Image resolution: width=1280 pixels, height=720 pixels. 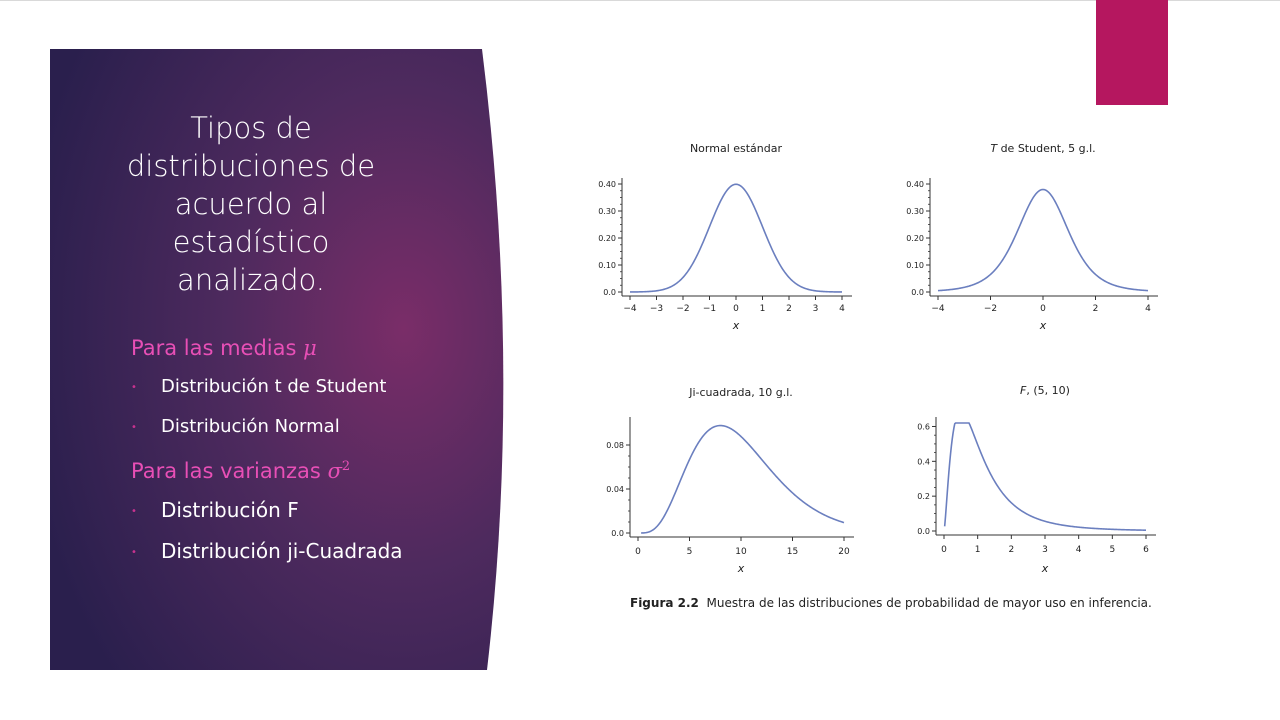 What do you see at coordinates (274, 386) in the screenshot?
I see `bullet-text: Distribución t de Student` at bounding box center [274, 386].